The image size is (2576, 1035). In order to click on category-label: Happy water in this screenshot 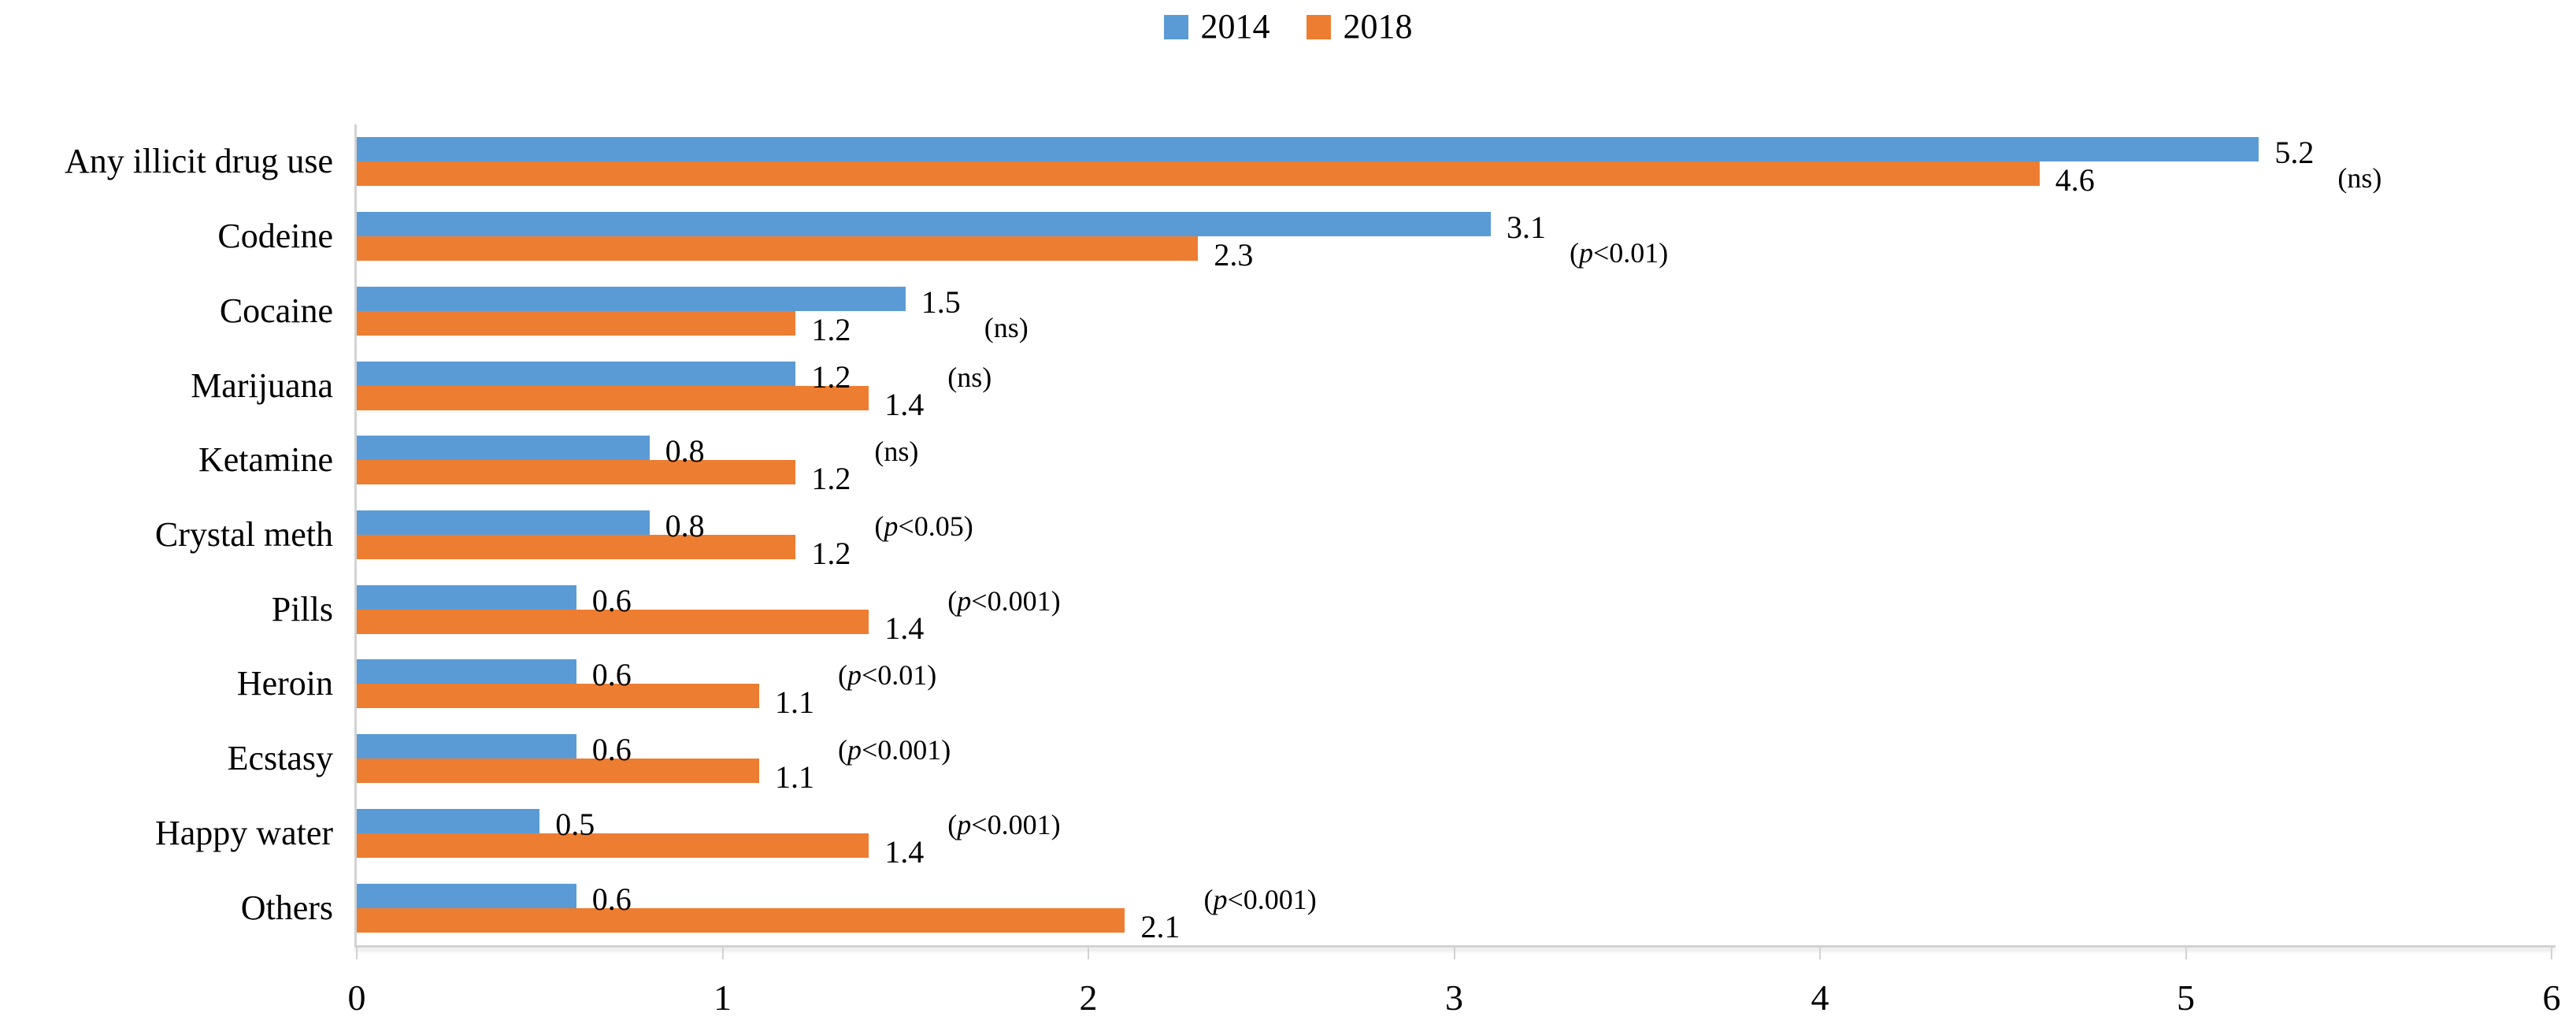, I will do `click(243, 832)`.